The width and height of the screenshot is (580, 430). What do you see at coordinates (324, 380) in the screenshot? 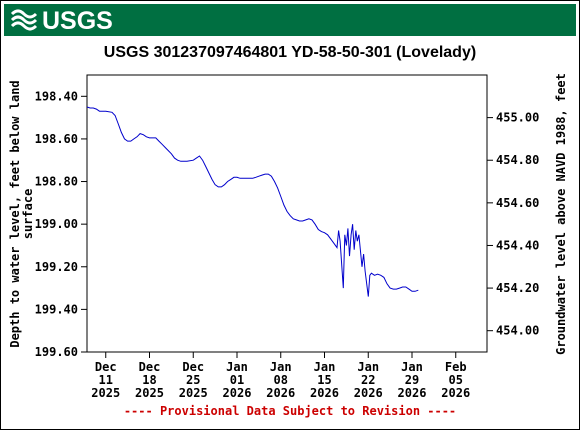
I see `x-tick-label: 15` at bounding box center [324, 380].